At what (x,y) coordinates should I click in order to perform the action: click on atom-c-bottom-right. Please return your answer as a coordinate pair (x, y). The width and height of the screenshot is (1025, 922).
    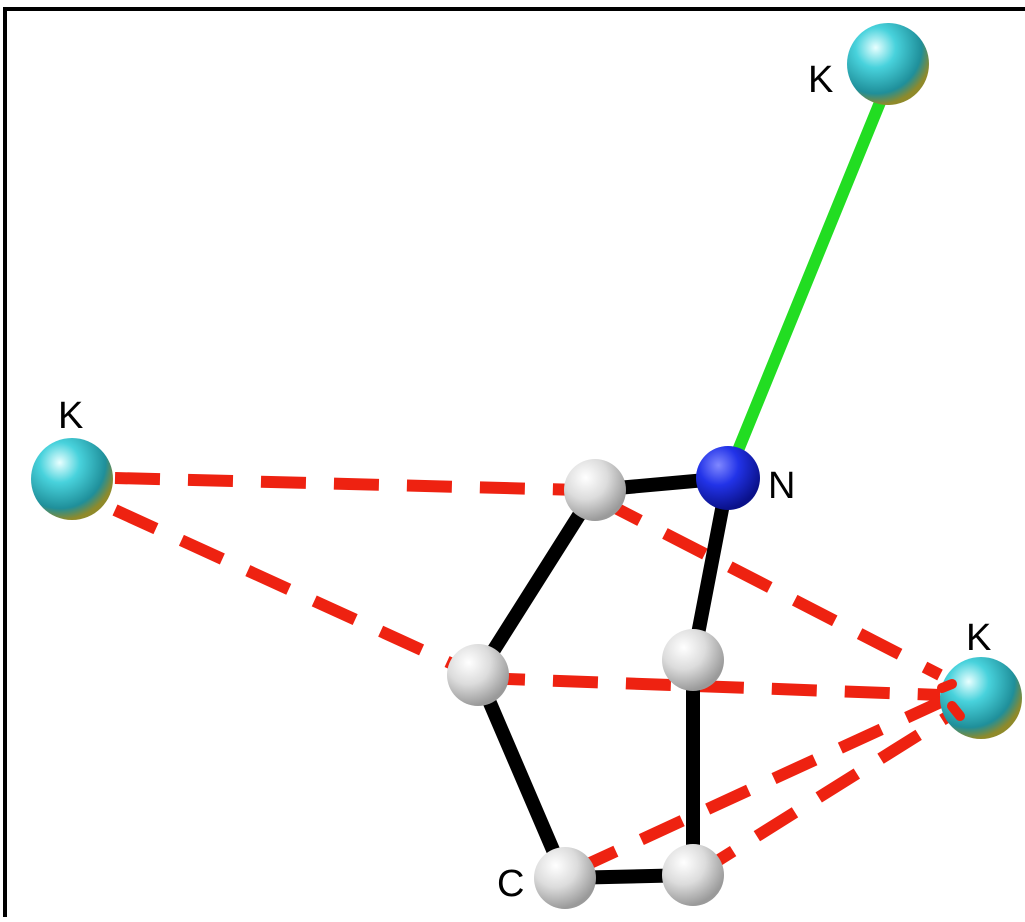
    Looking at the image, I should click on (693, 875).